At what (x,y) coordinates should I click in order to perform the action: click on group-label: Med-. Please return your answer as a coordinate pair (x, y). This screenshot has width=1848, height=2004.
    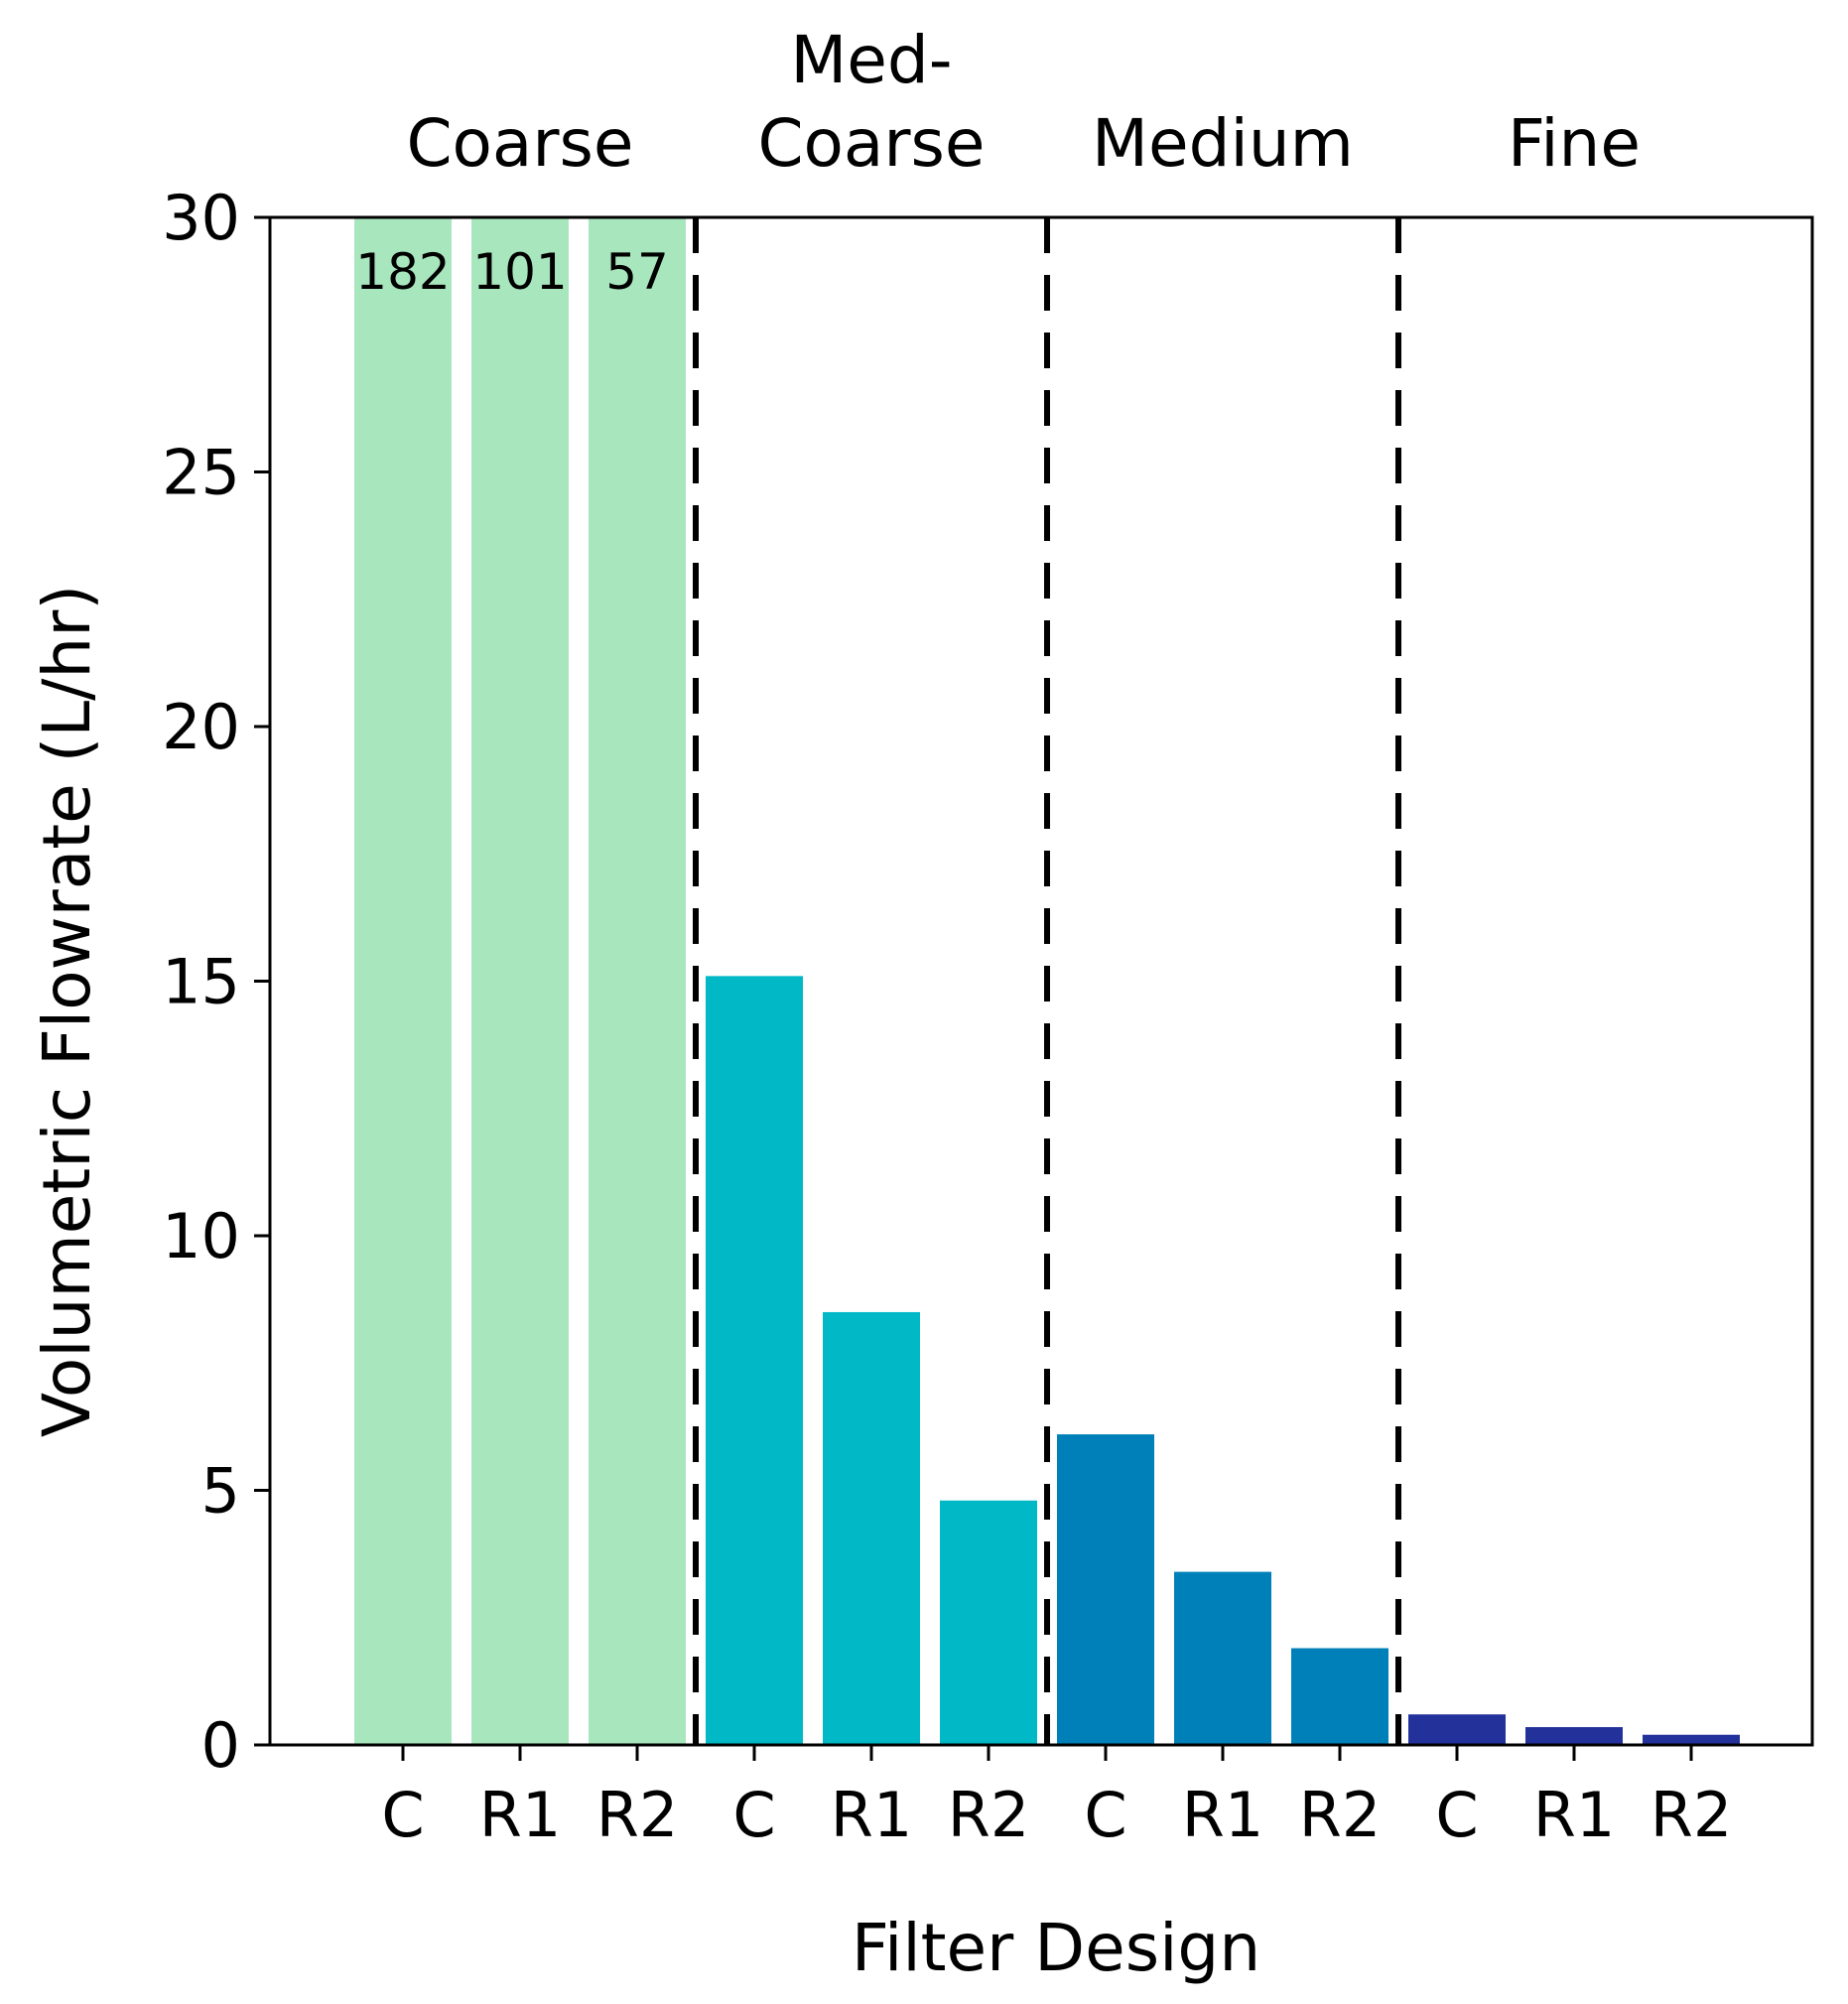
    Looking at the image, I should click on (871, 60).